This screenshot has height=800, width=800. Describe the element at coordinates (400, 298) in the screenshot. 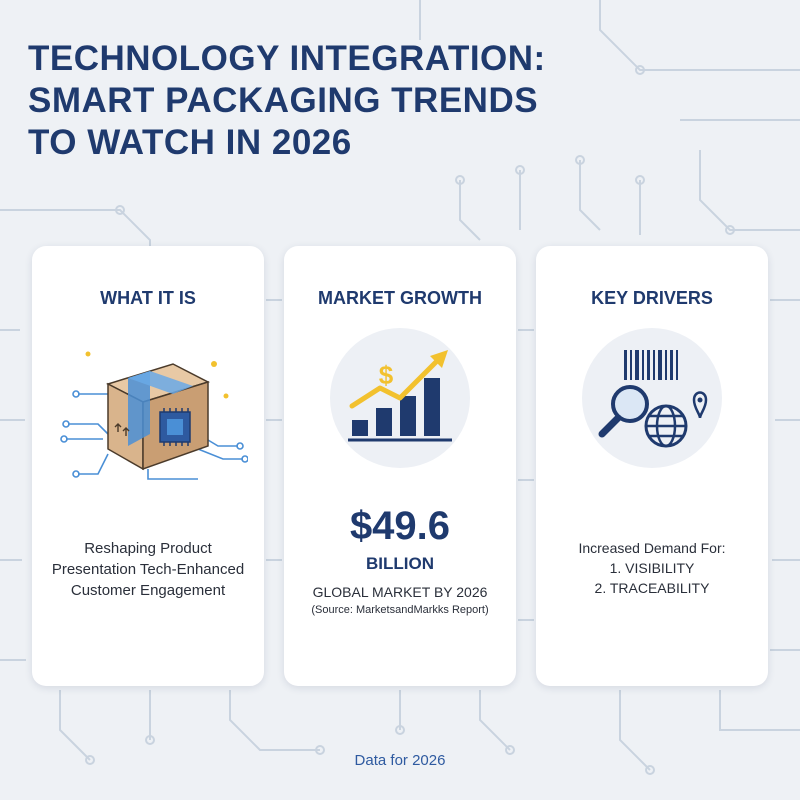

I see `card-heading: MARKET GROWTH` at that location.